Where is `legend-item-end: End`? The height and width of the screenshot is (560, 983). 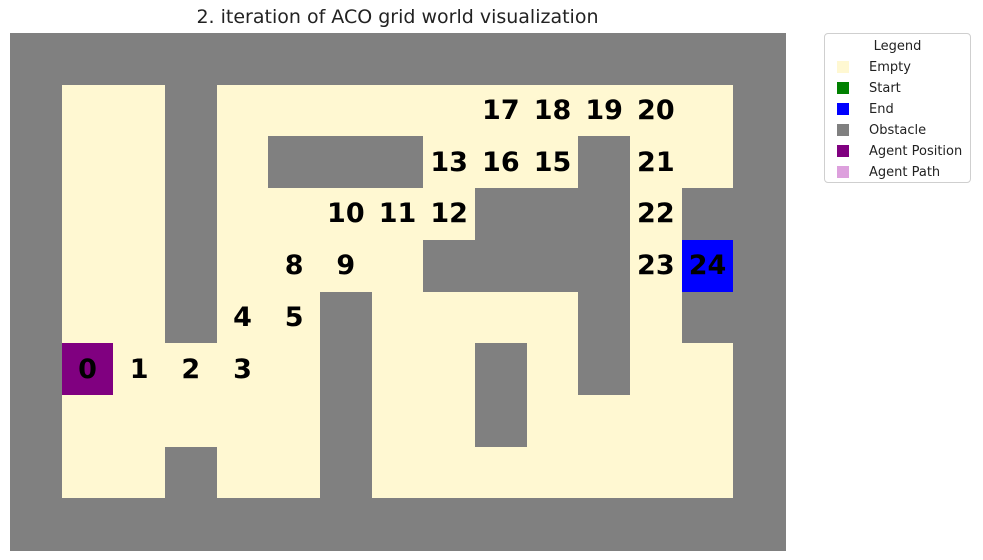 legend-item-end: End is located at coordinates (865, 109).